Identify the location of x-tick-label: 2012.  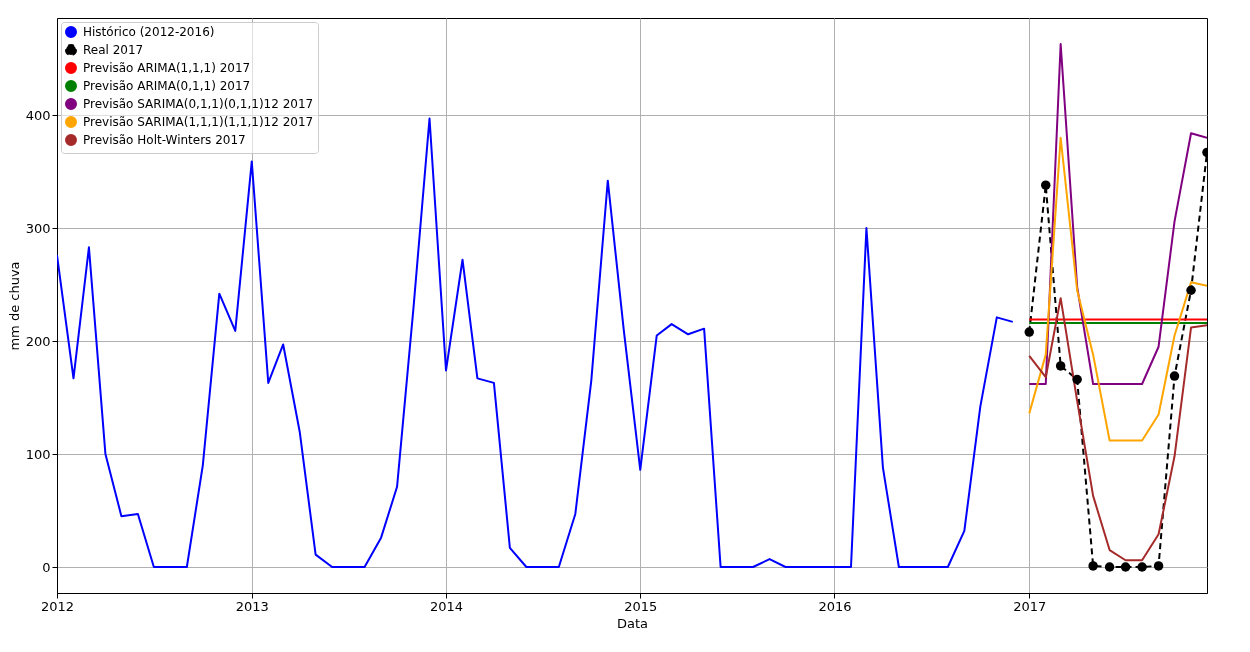
(57, 606).